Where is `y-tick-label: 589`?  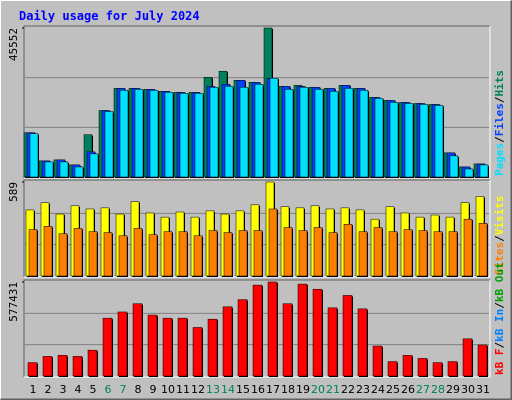 y-tick-label: 589 is located at coordinates (13, 192).